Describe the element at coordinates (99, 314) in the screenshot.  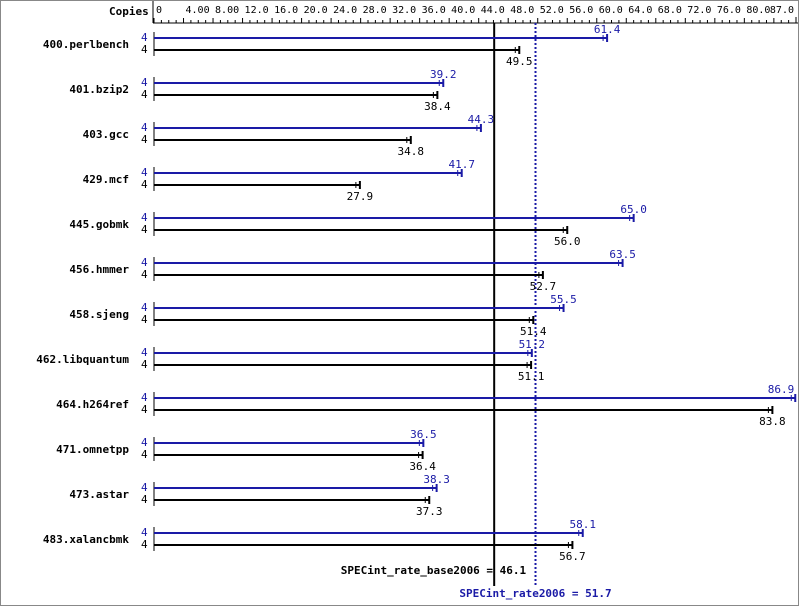
I see `benchmark-label: 458.sjeng` at that location.